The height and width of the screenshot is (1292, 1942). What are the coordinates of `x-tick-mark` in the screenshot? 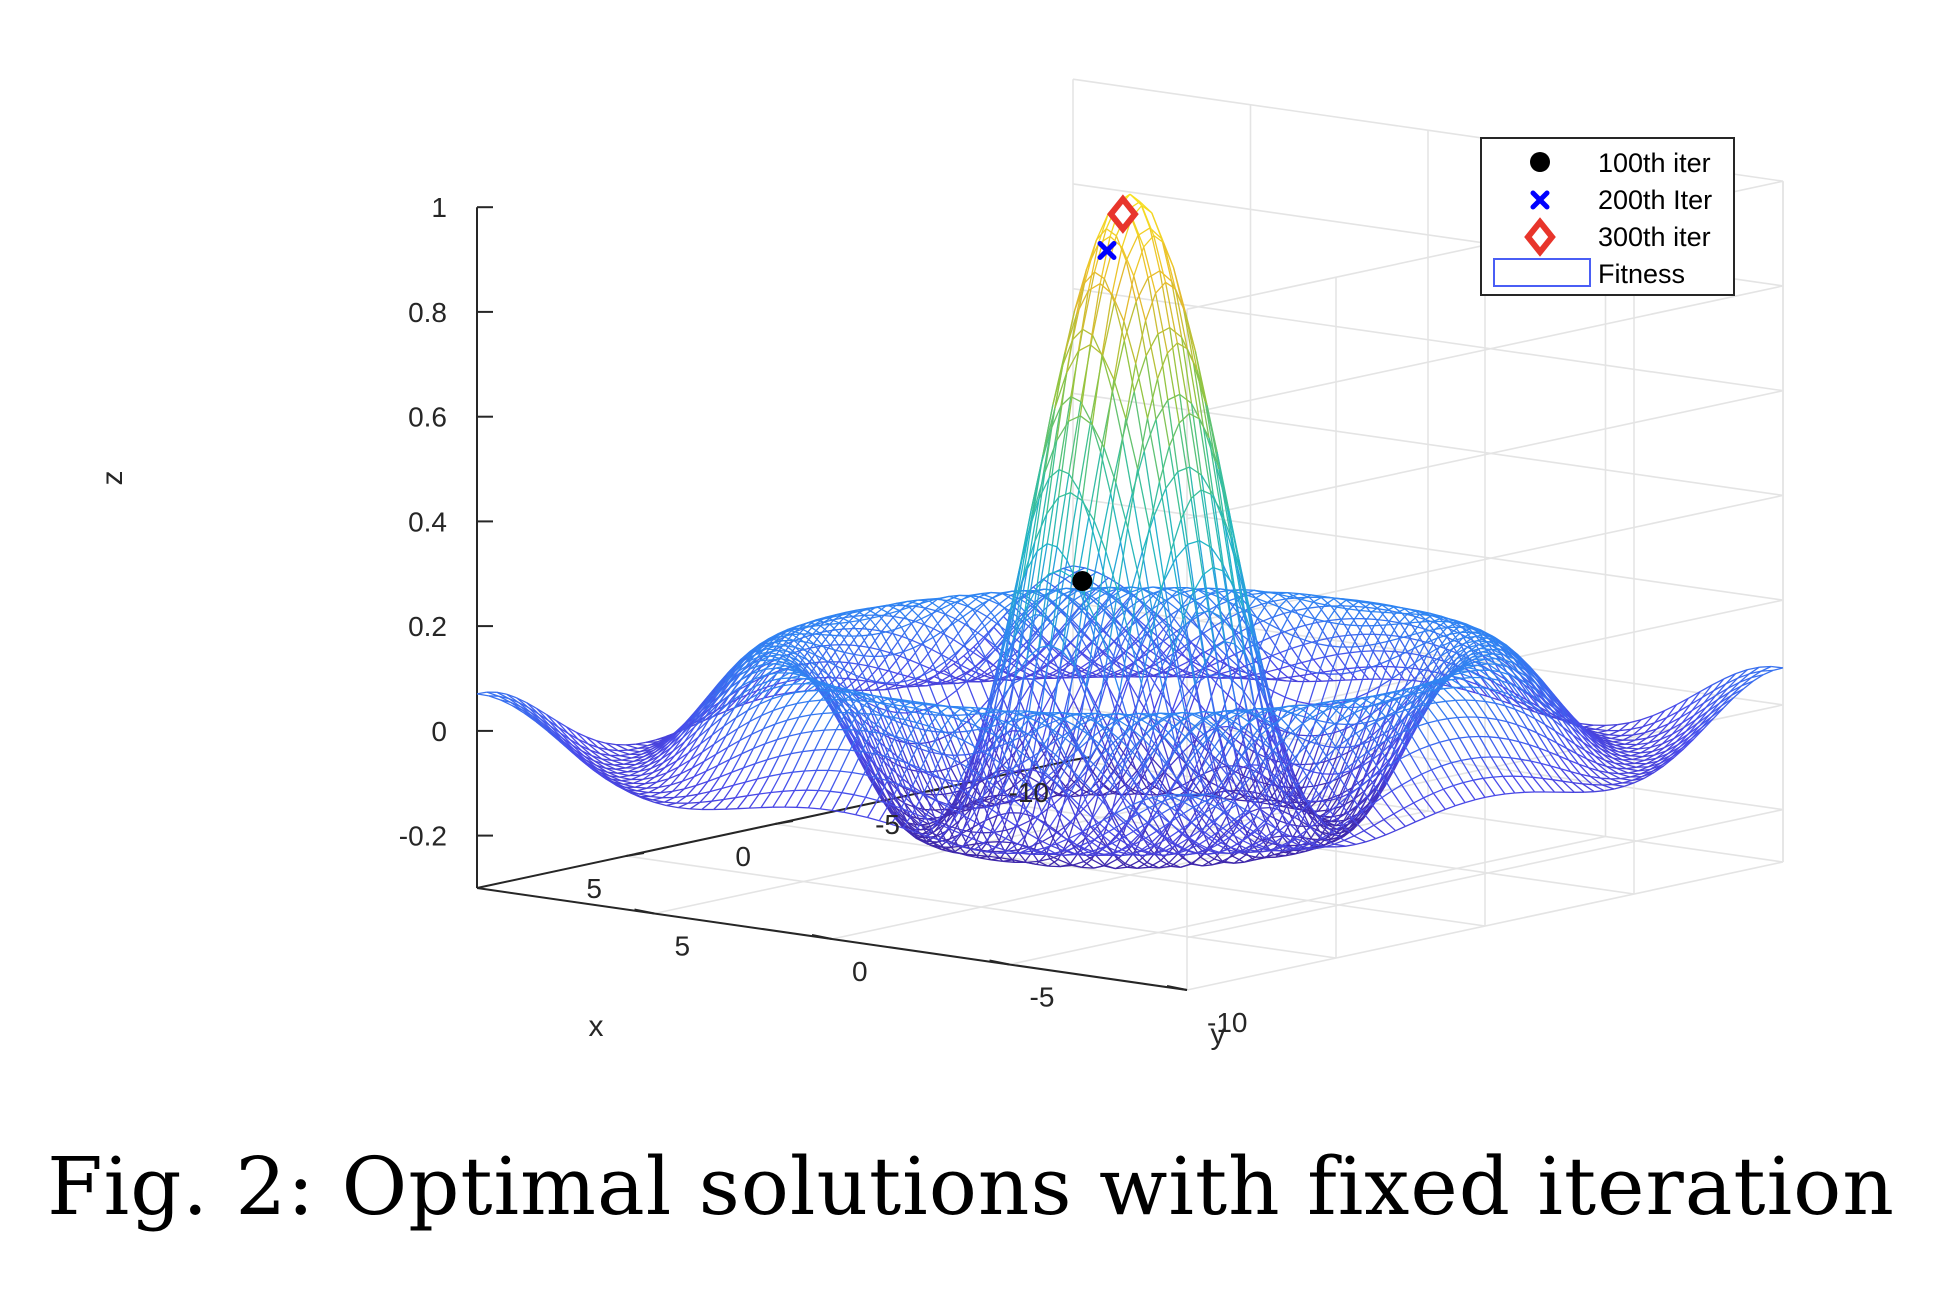 It's located at (635, 854).